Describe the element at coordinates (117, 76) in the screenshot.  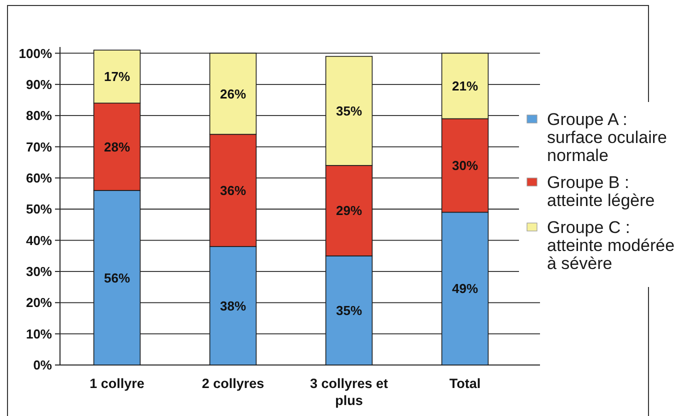
I see `data-label: 17%` at that location.